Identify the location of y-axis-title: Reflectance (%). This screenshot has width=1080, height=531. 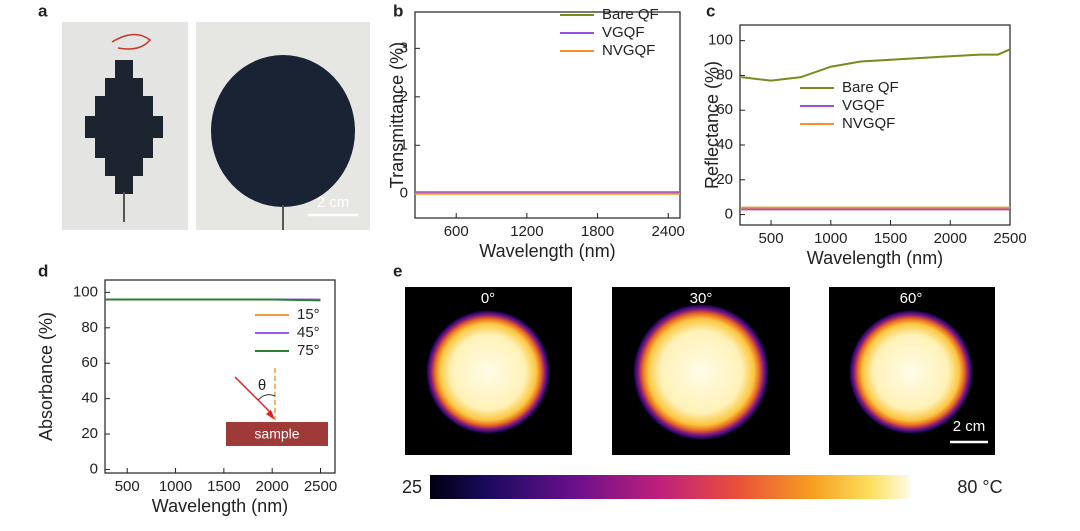
(712, 125).